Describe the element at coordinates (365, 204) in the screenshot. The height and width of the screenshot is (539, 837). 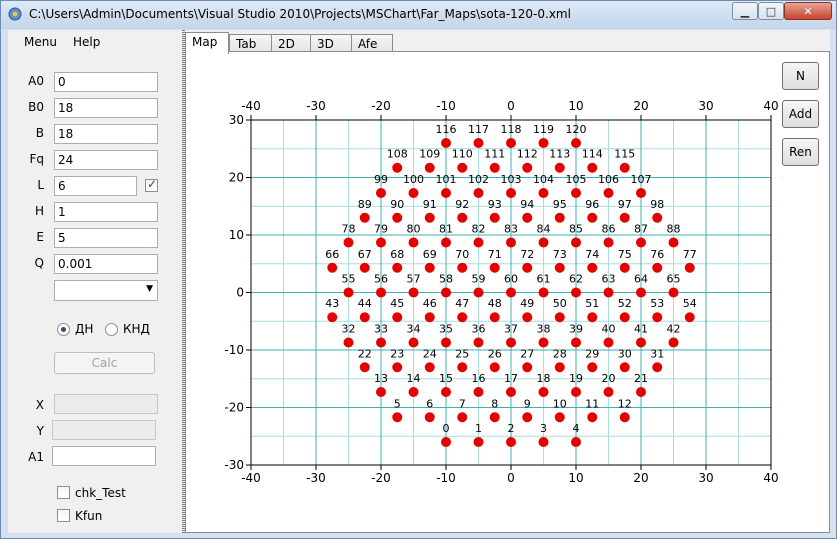
I see `point-label: 89` at that location.